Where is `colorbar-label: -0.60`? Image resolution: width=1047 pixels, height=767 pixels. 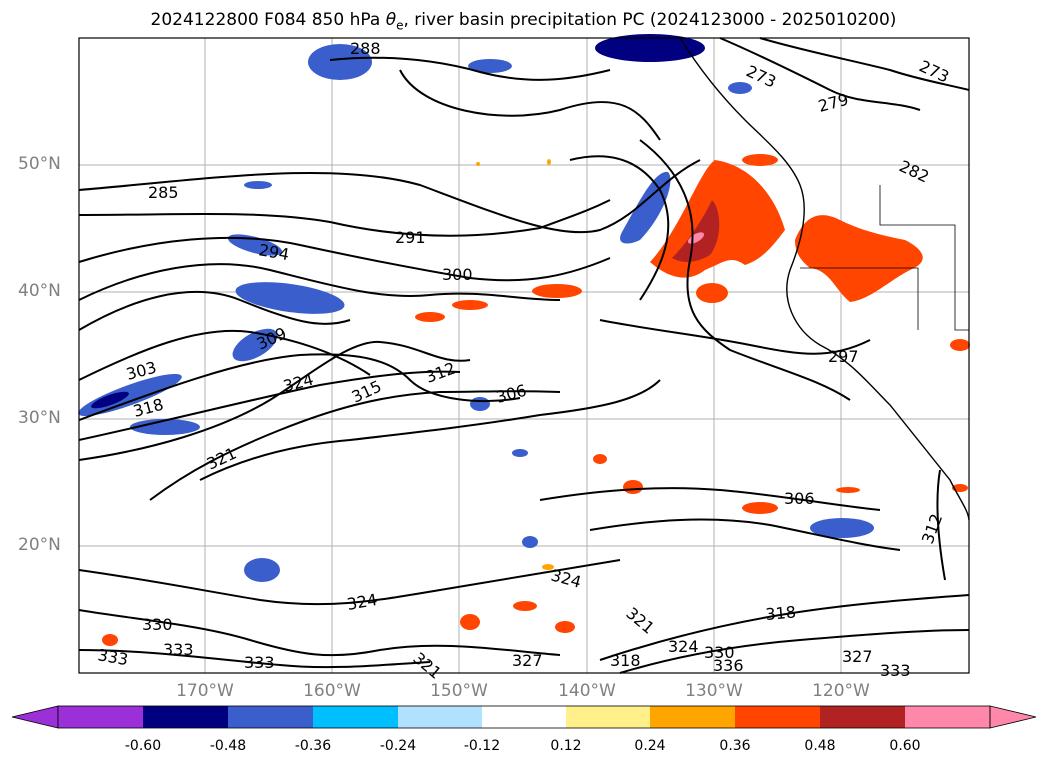
colorbar-label: -0.60 is located at coordinates (143, 746).